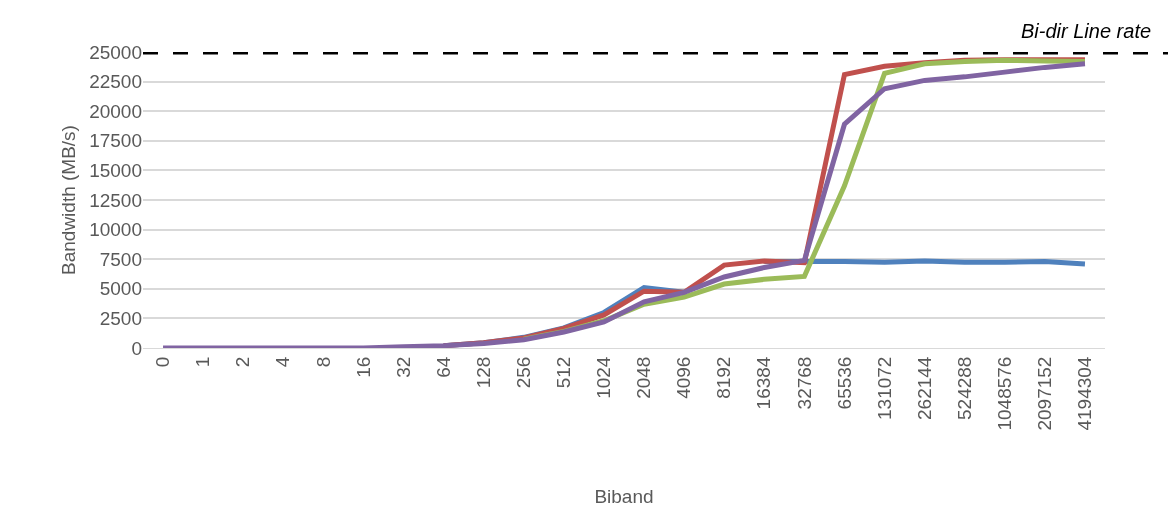 The image size is (1168, 521). What do you see at coordinates (483, 372) in the screenshot?
I see `x-tick-label: 128` at bounding box center [483, 372].